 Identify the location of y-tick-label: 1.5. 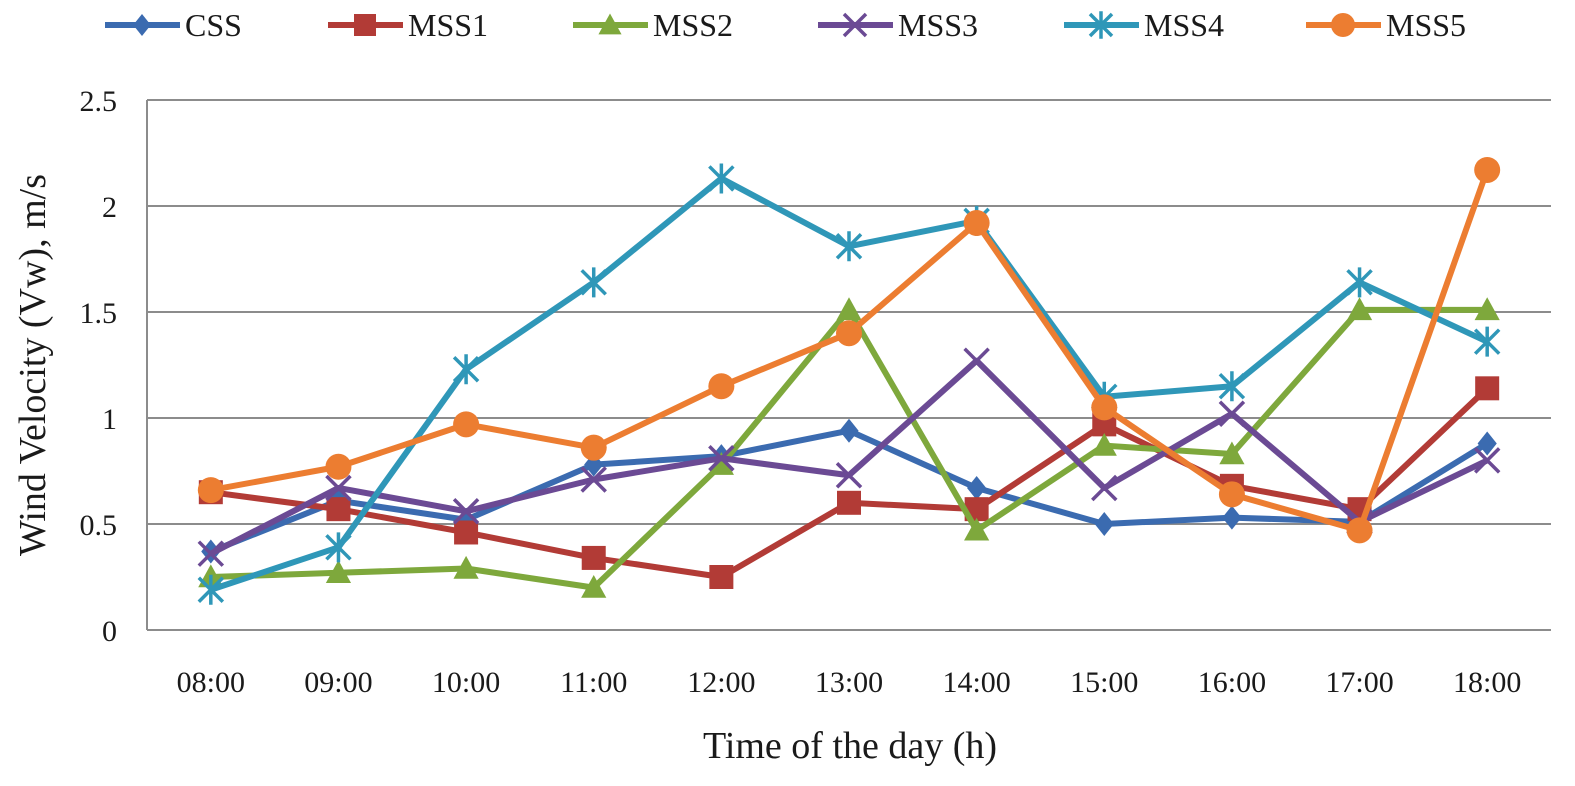
(99, 313).